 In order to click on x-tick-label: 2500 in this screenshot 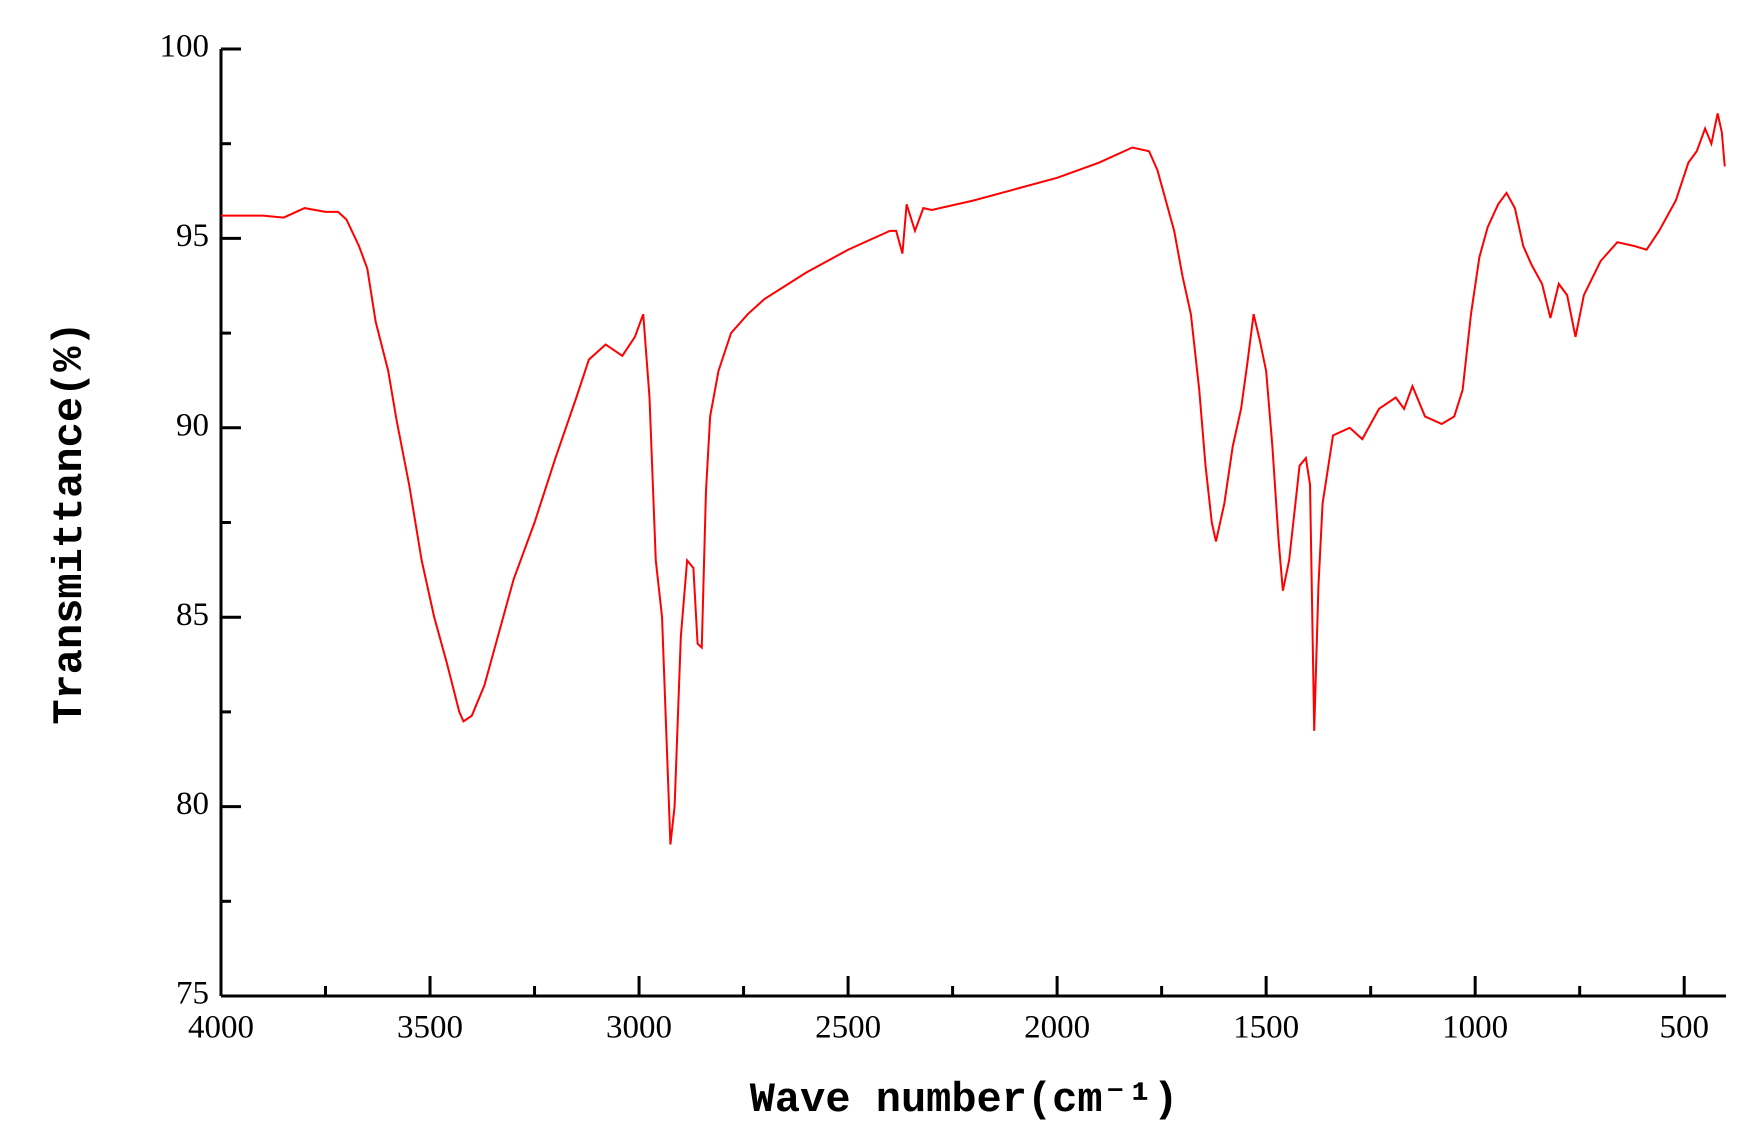, I will do `click(848, 1028)`.